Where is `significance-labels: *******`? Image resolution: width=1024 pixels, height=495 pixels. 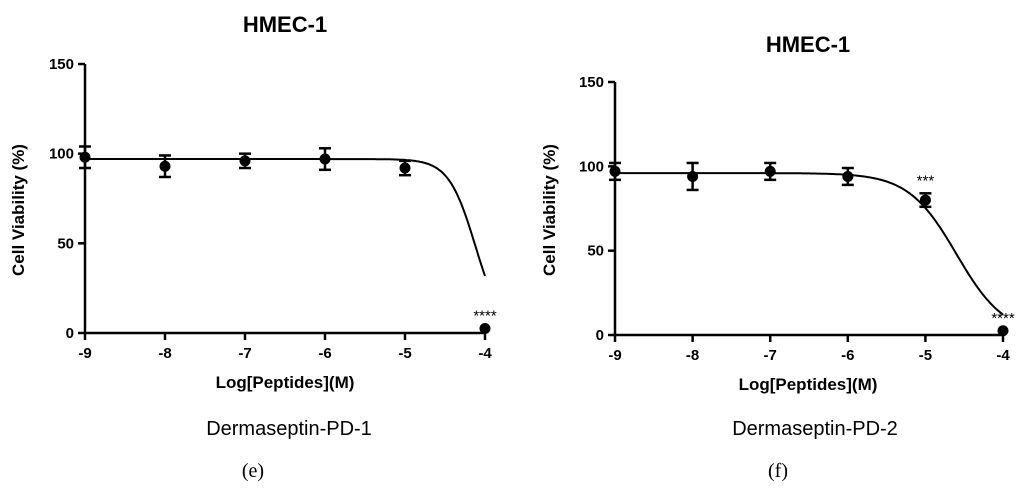 significance-labels: ******* is located at coordinates (966, 249).